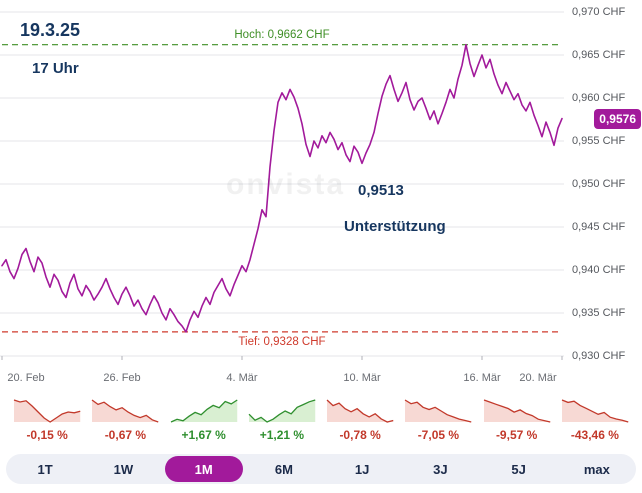  Describe the element at coordinates (360, 435) in the screenshot. I see `sparkline-change-pct: -0,78 %` at that location.